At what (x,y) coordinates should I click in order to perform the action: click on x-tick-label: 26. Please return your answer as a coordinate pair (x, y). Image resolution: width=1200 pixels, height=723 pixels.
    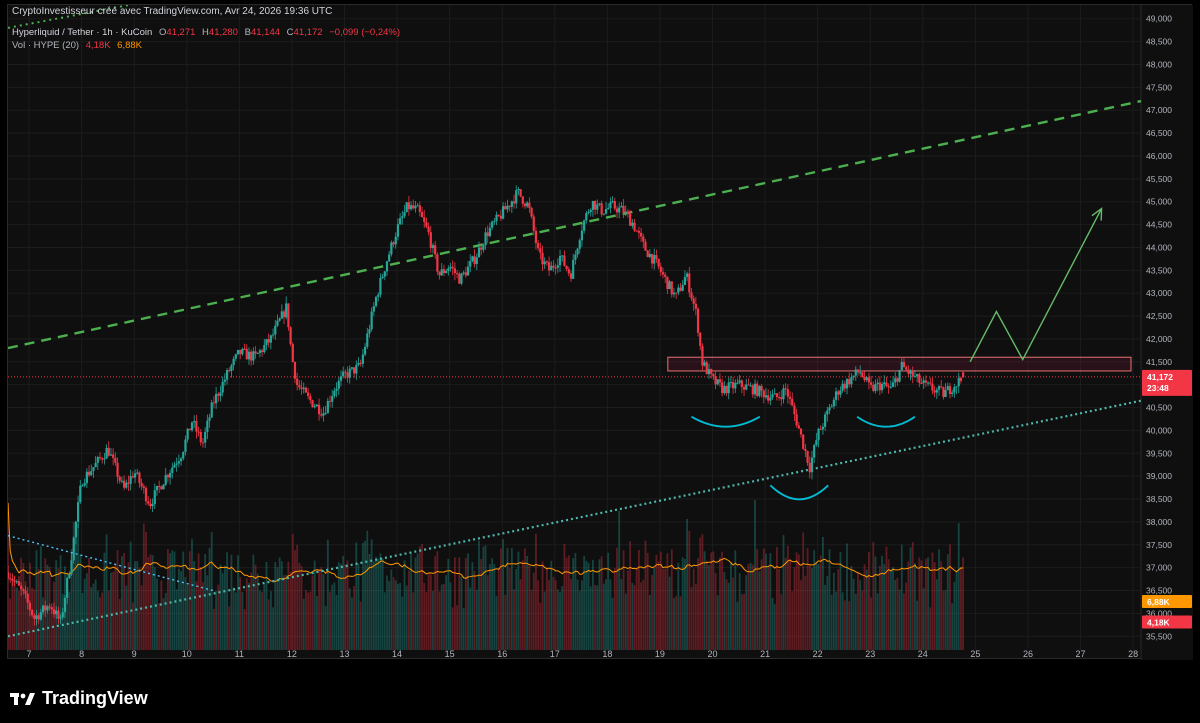
    Looking at the image, I should click on (1028, 654).